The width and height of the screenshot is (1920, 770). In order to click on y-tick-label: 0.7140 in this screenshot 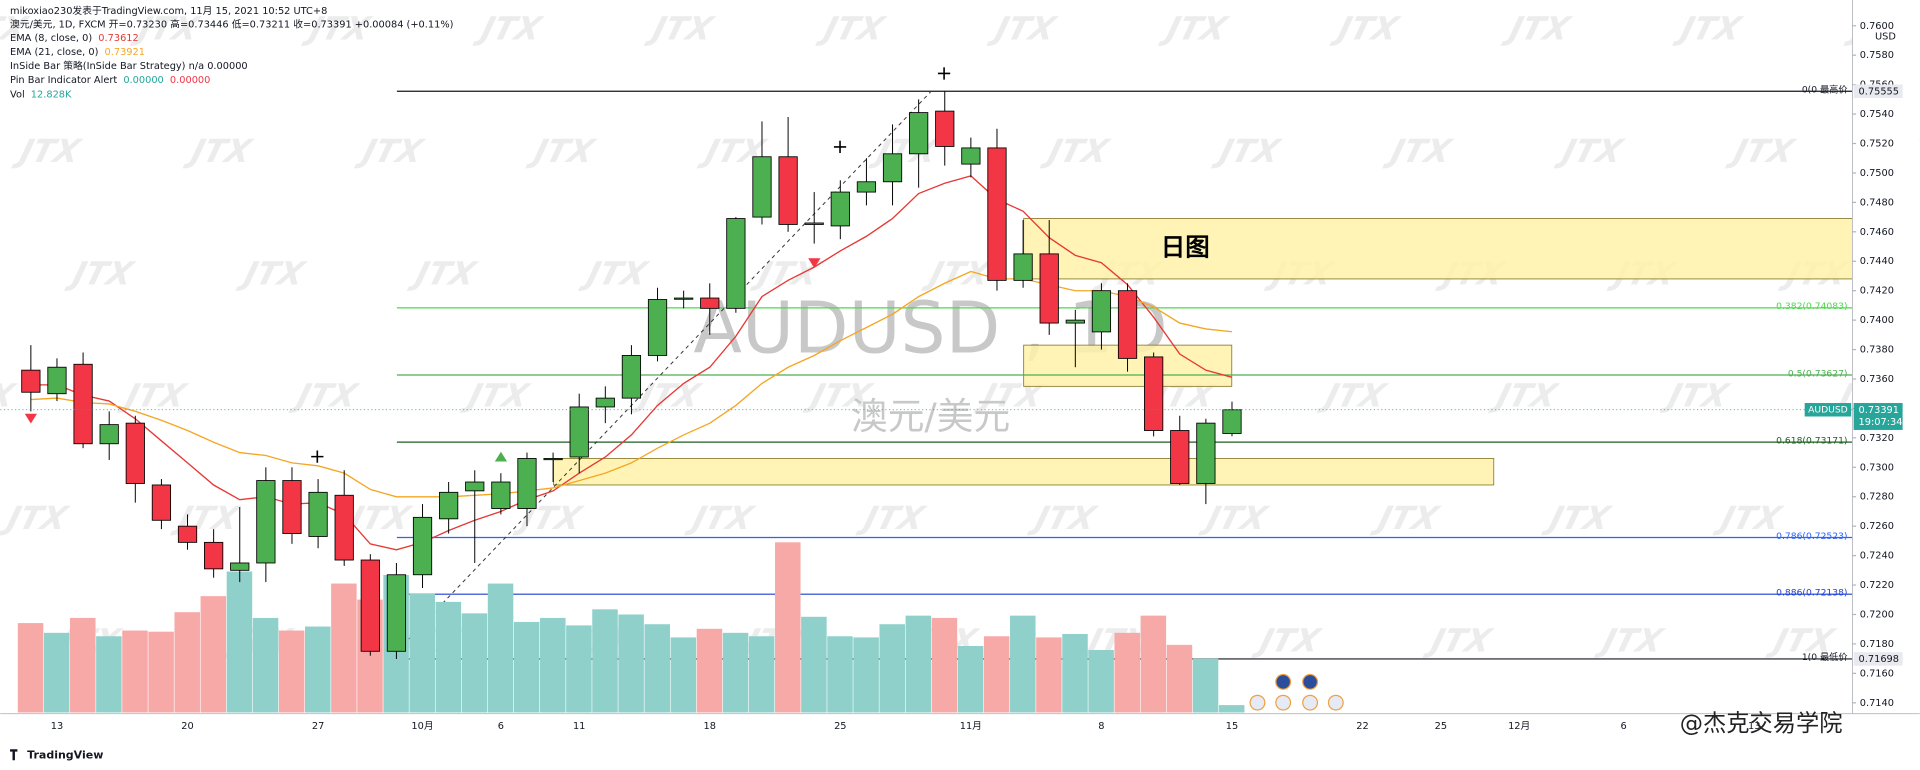, I will do `click(1877, 703)`.